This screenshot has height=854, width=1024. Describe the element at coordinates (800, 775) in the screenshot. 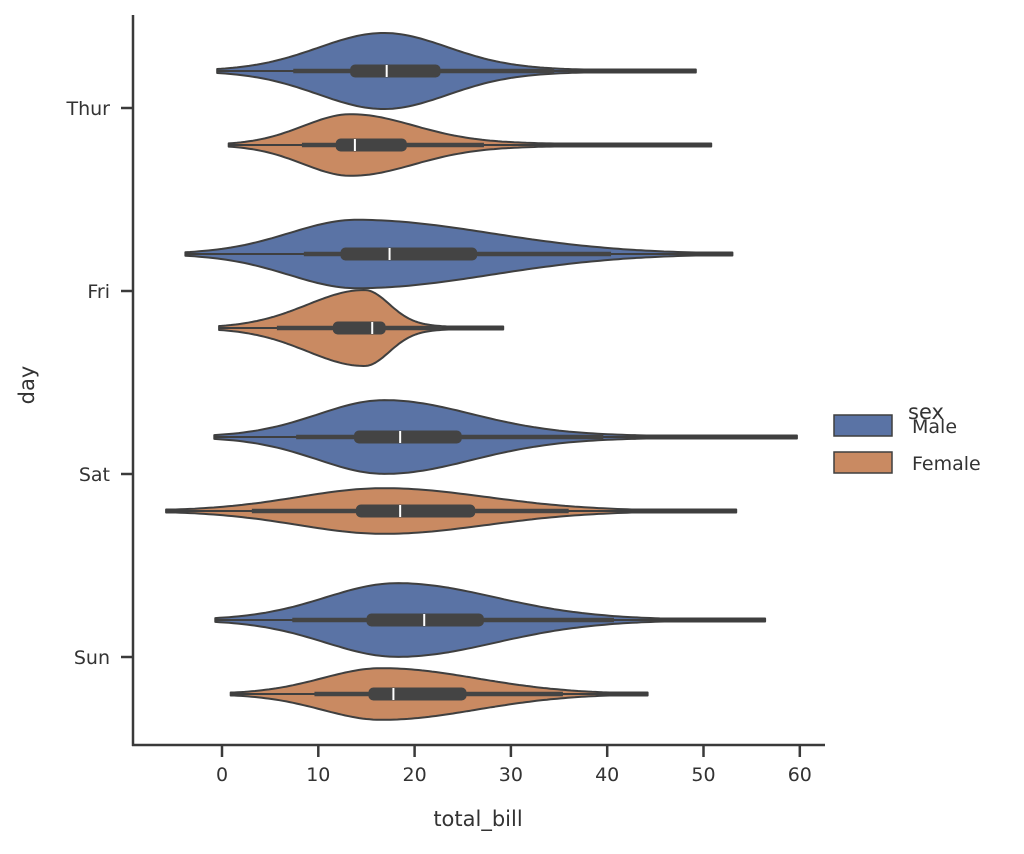

I see `x-tick-label: 60` at that location.